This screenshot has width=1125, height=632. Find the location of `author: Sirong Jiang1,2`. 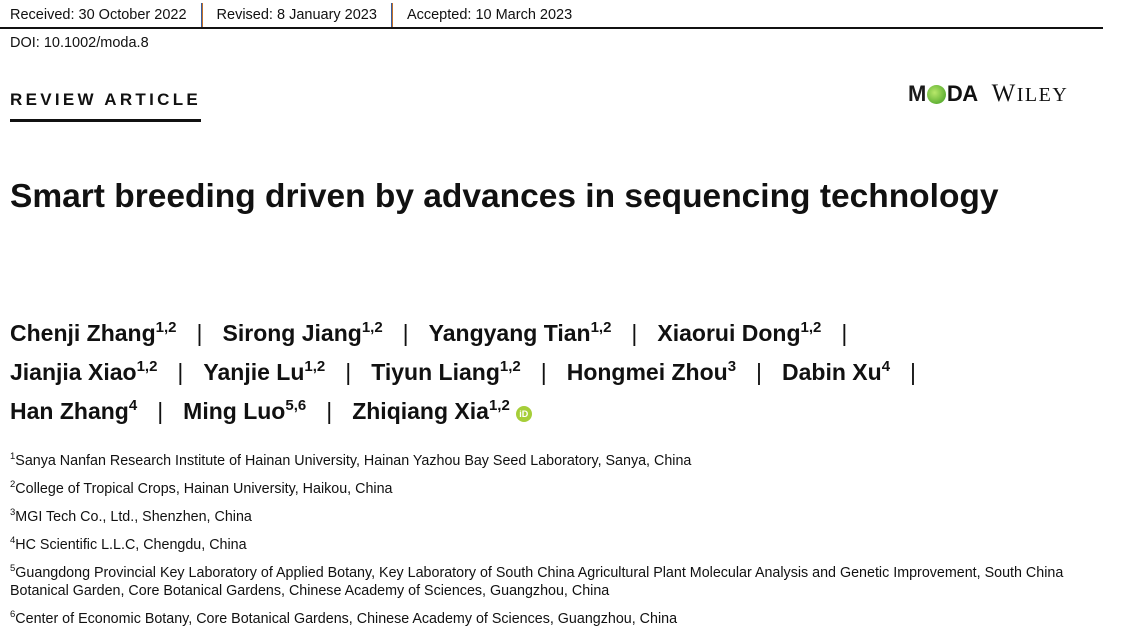

author: Sirong Jiang1,2 is located at coordinates (303, 333).